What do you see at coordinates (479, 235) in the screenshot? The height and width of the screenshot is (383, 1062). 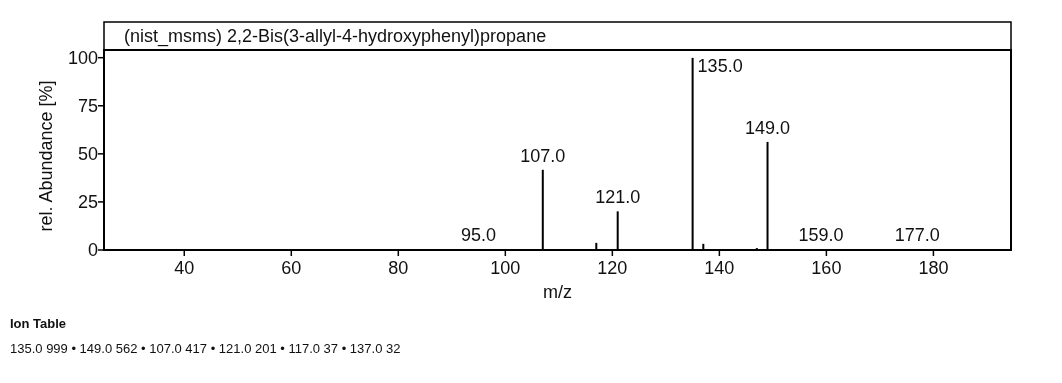 I see `annotation: 95.0` at bounding box center [479, 235].